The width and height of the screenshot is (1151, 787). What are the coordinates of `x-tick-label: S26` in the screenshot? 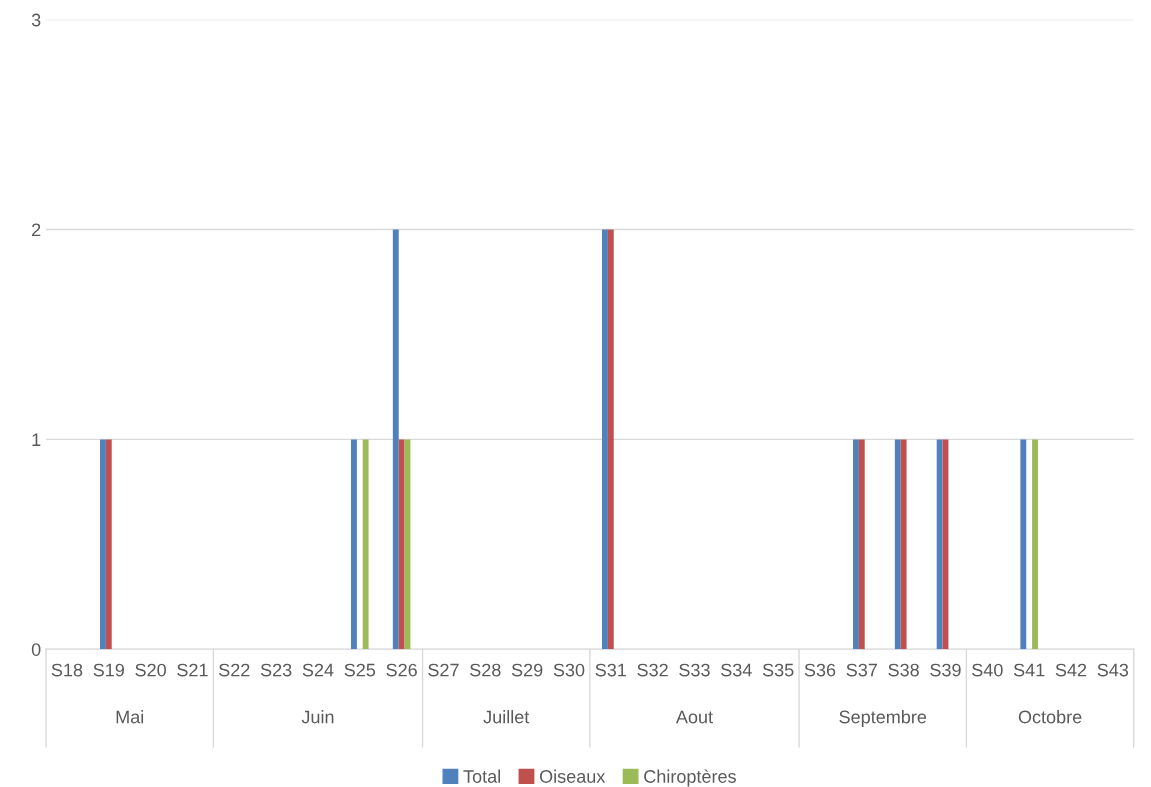 It's located at (401, 670).